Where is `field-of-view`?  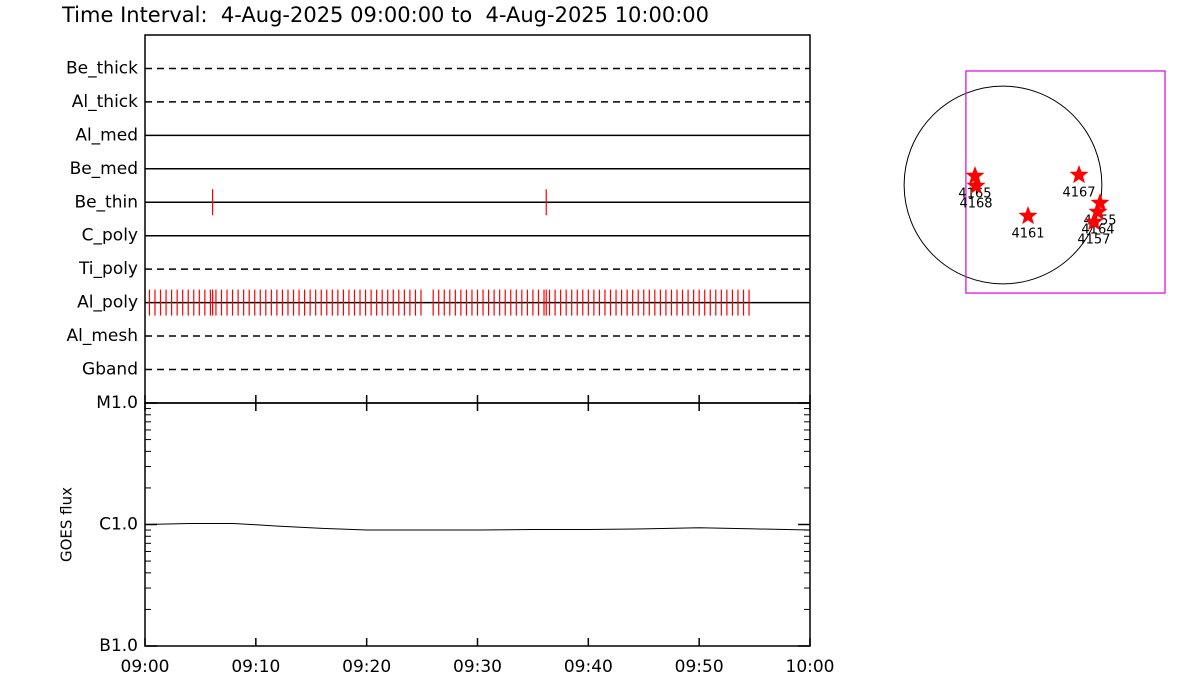 field-of-view is located at coordinates (1065, 182).